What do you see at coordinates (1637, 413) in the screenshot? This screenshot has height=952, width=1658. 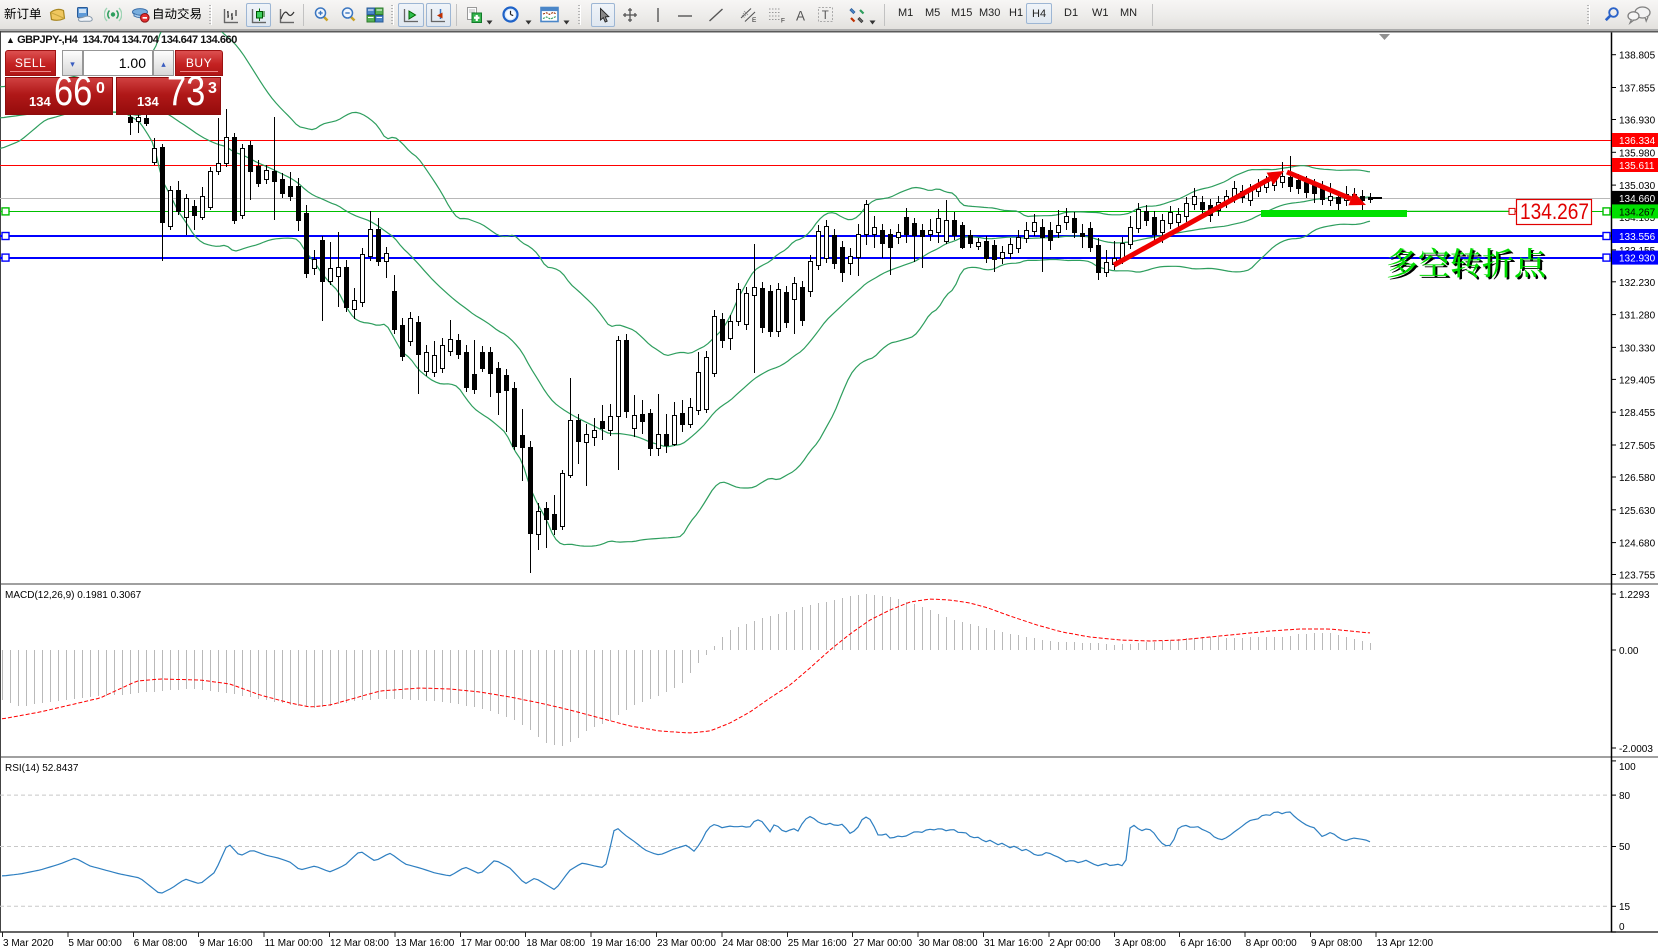 I see `svg-text: 128.455` at bounding box center [1637, 413].